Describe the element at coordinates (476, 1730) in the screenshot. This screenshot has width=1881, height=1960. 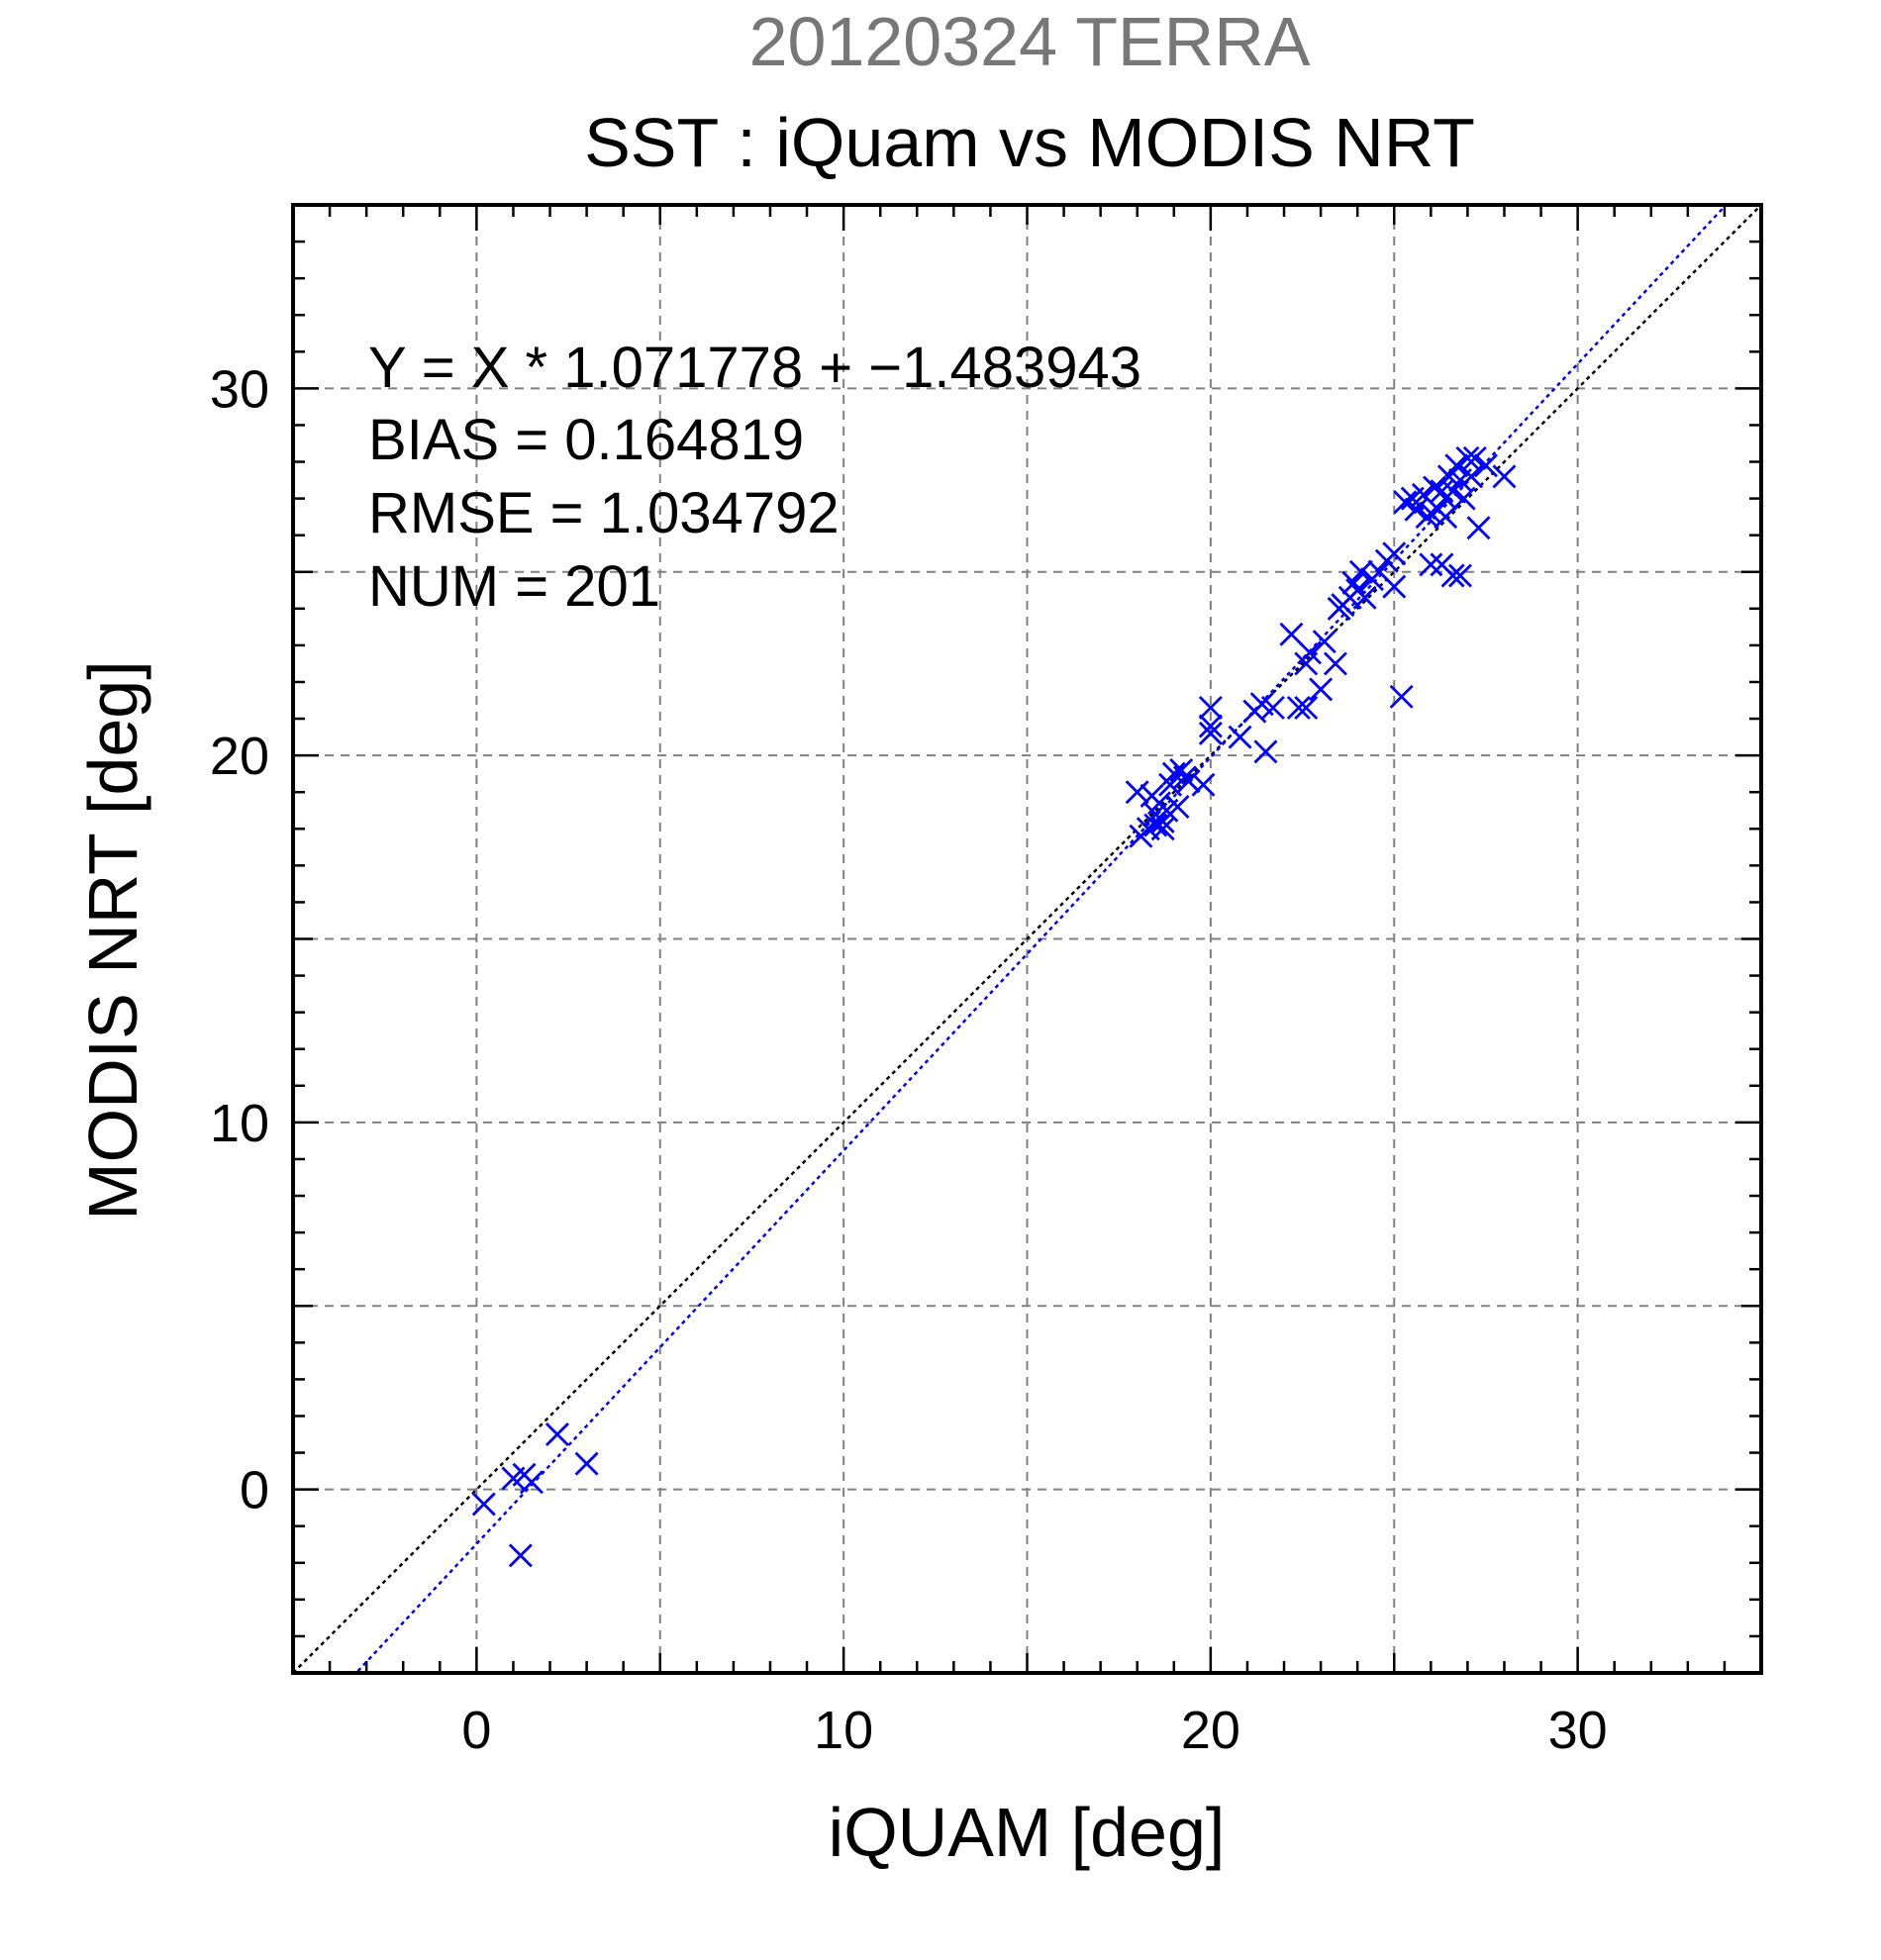
I see `x-tick-label: 0` at that location.